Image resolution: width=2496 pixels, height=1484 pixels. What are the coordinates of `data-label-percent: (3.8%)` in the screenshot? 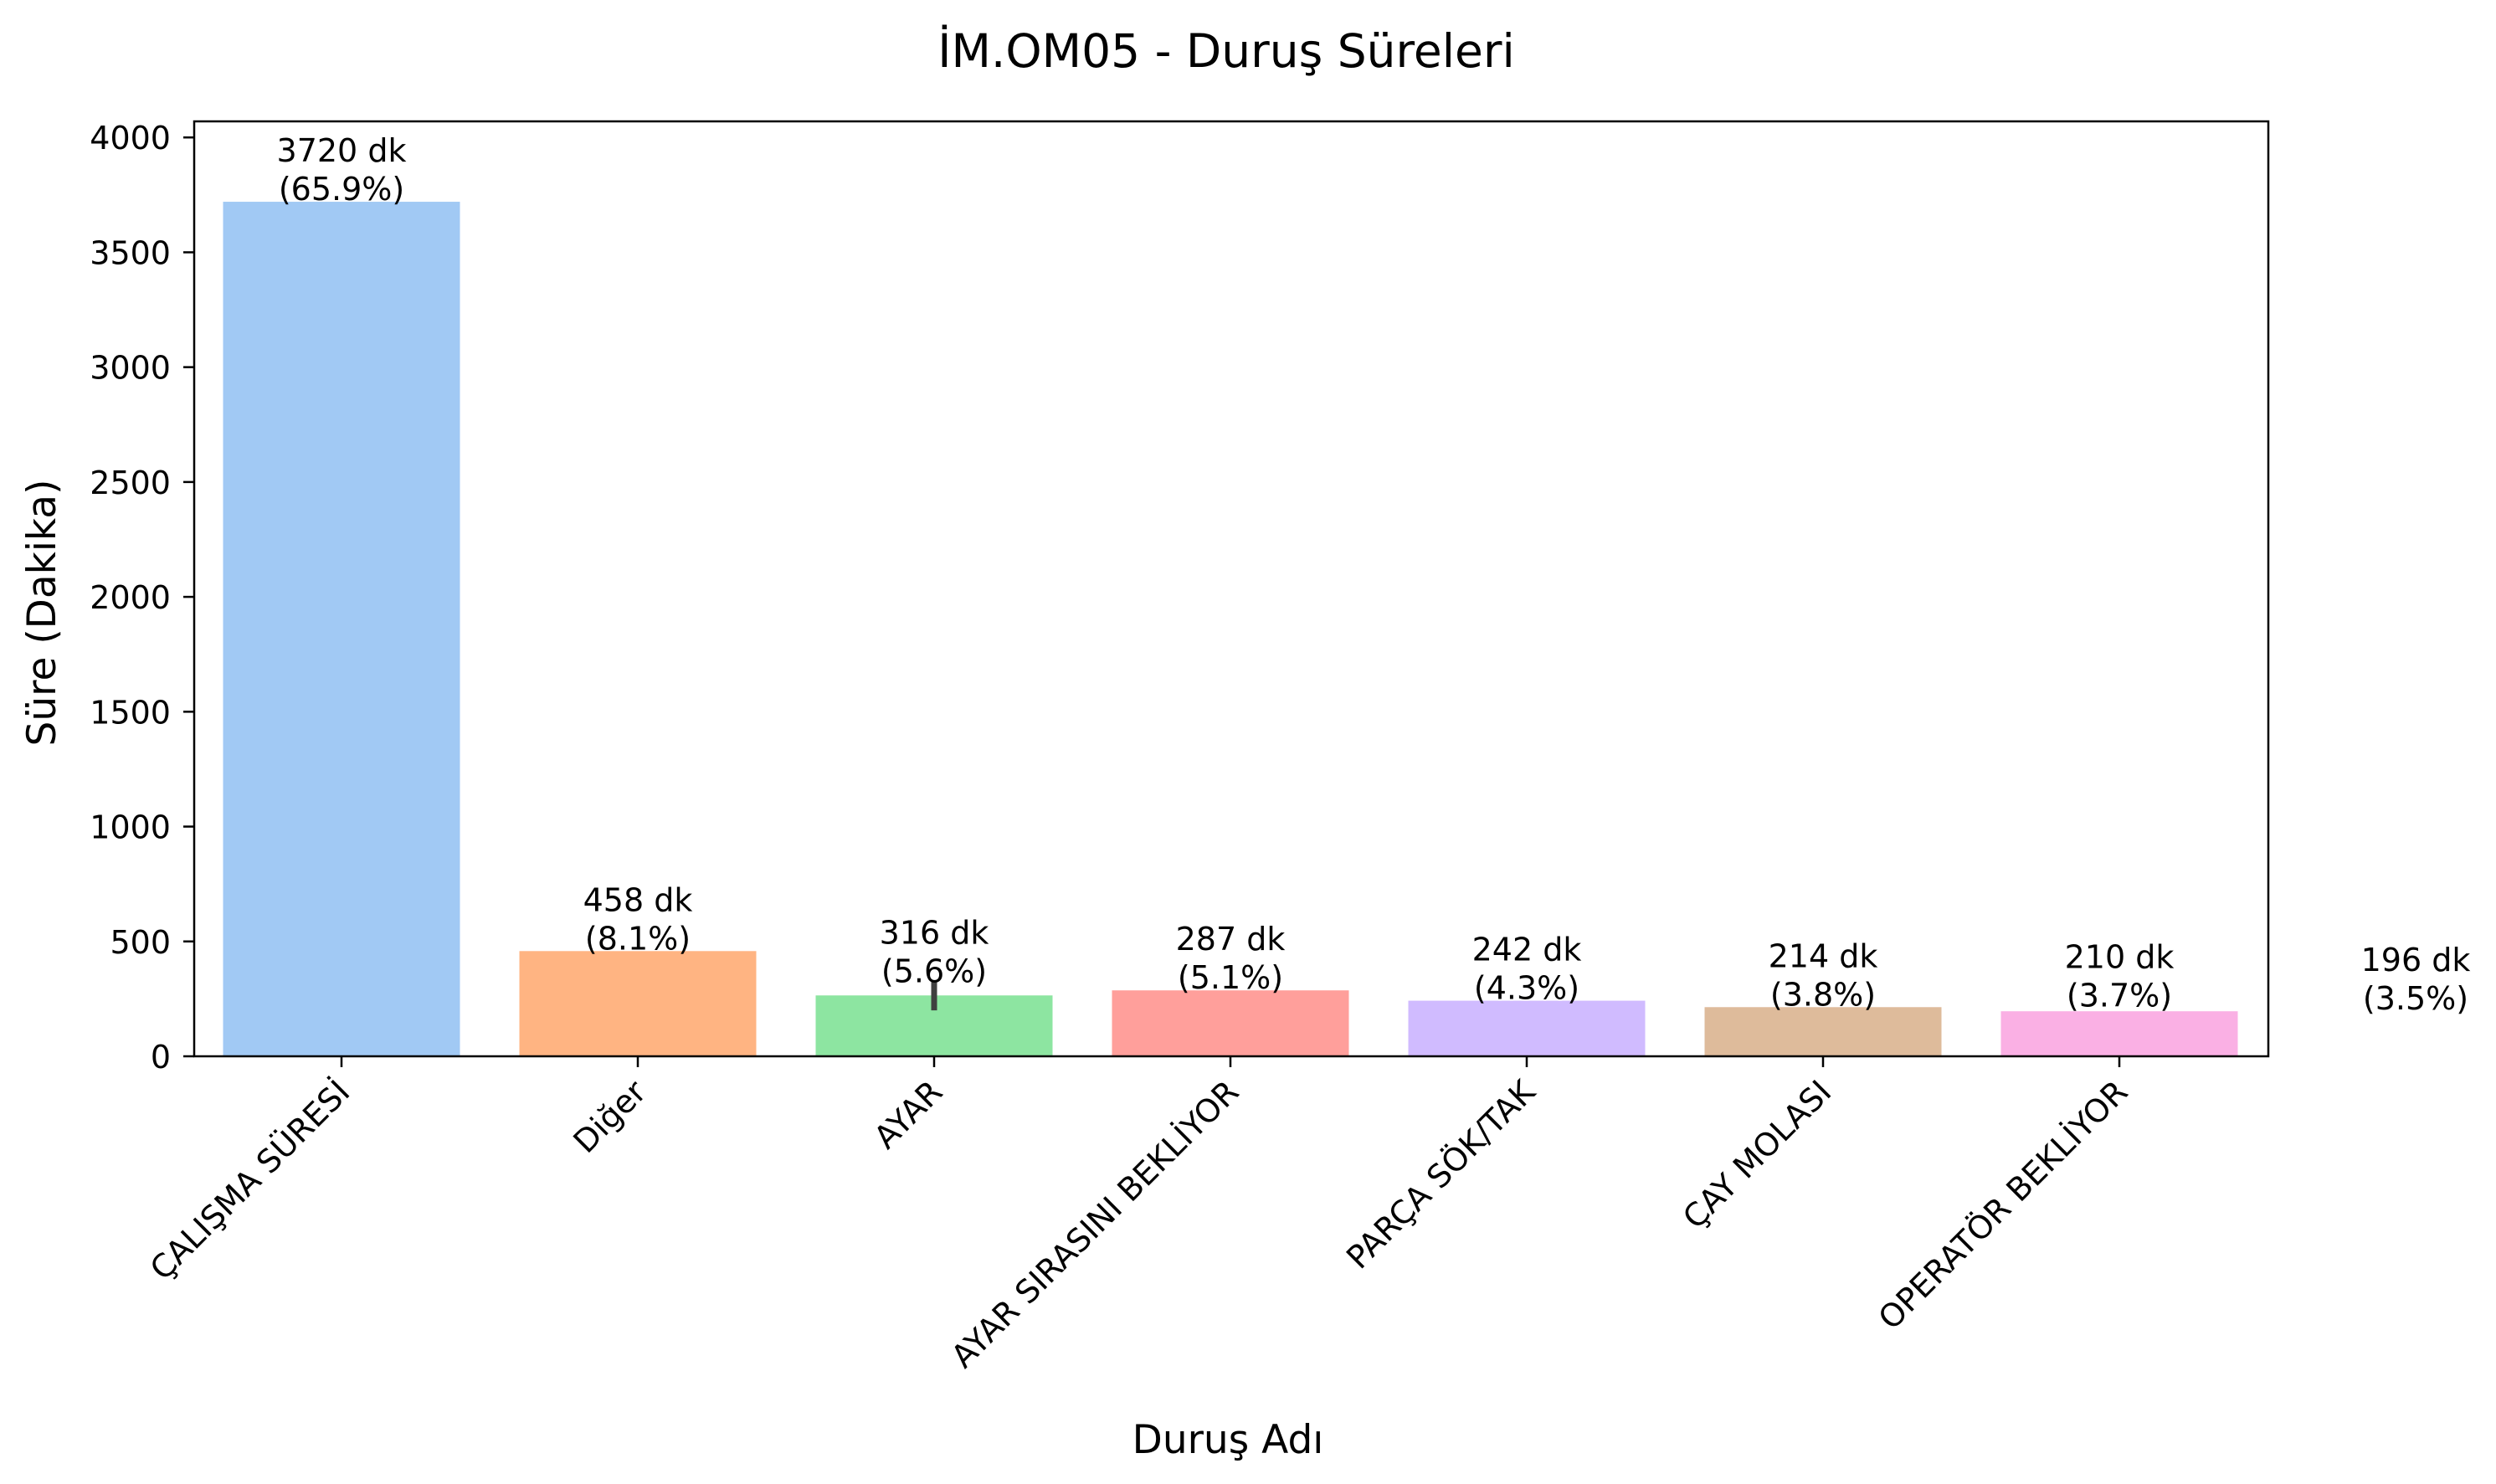 It's located at (1823, 995).